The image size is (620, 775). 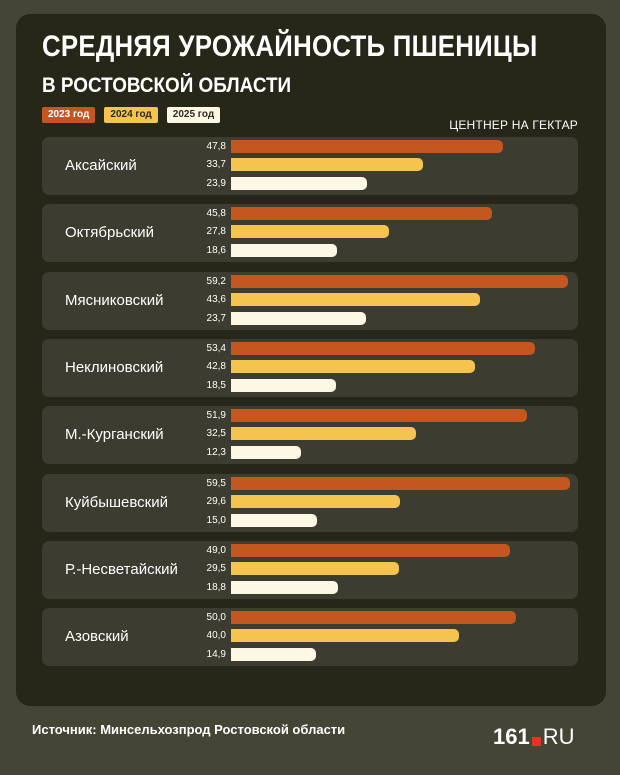 What do you see at coordinates (121, 569) in the screenshot?
I see `district-label: Р.-Несветайский` at bounding box center [121, 569].